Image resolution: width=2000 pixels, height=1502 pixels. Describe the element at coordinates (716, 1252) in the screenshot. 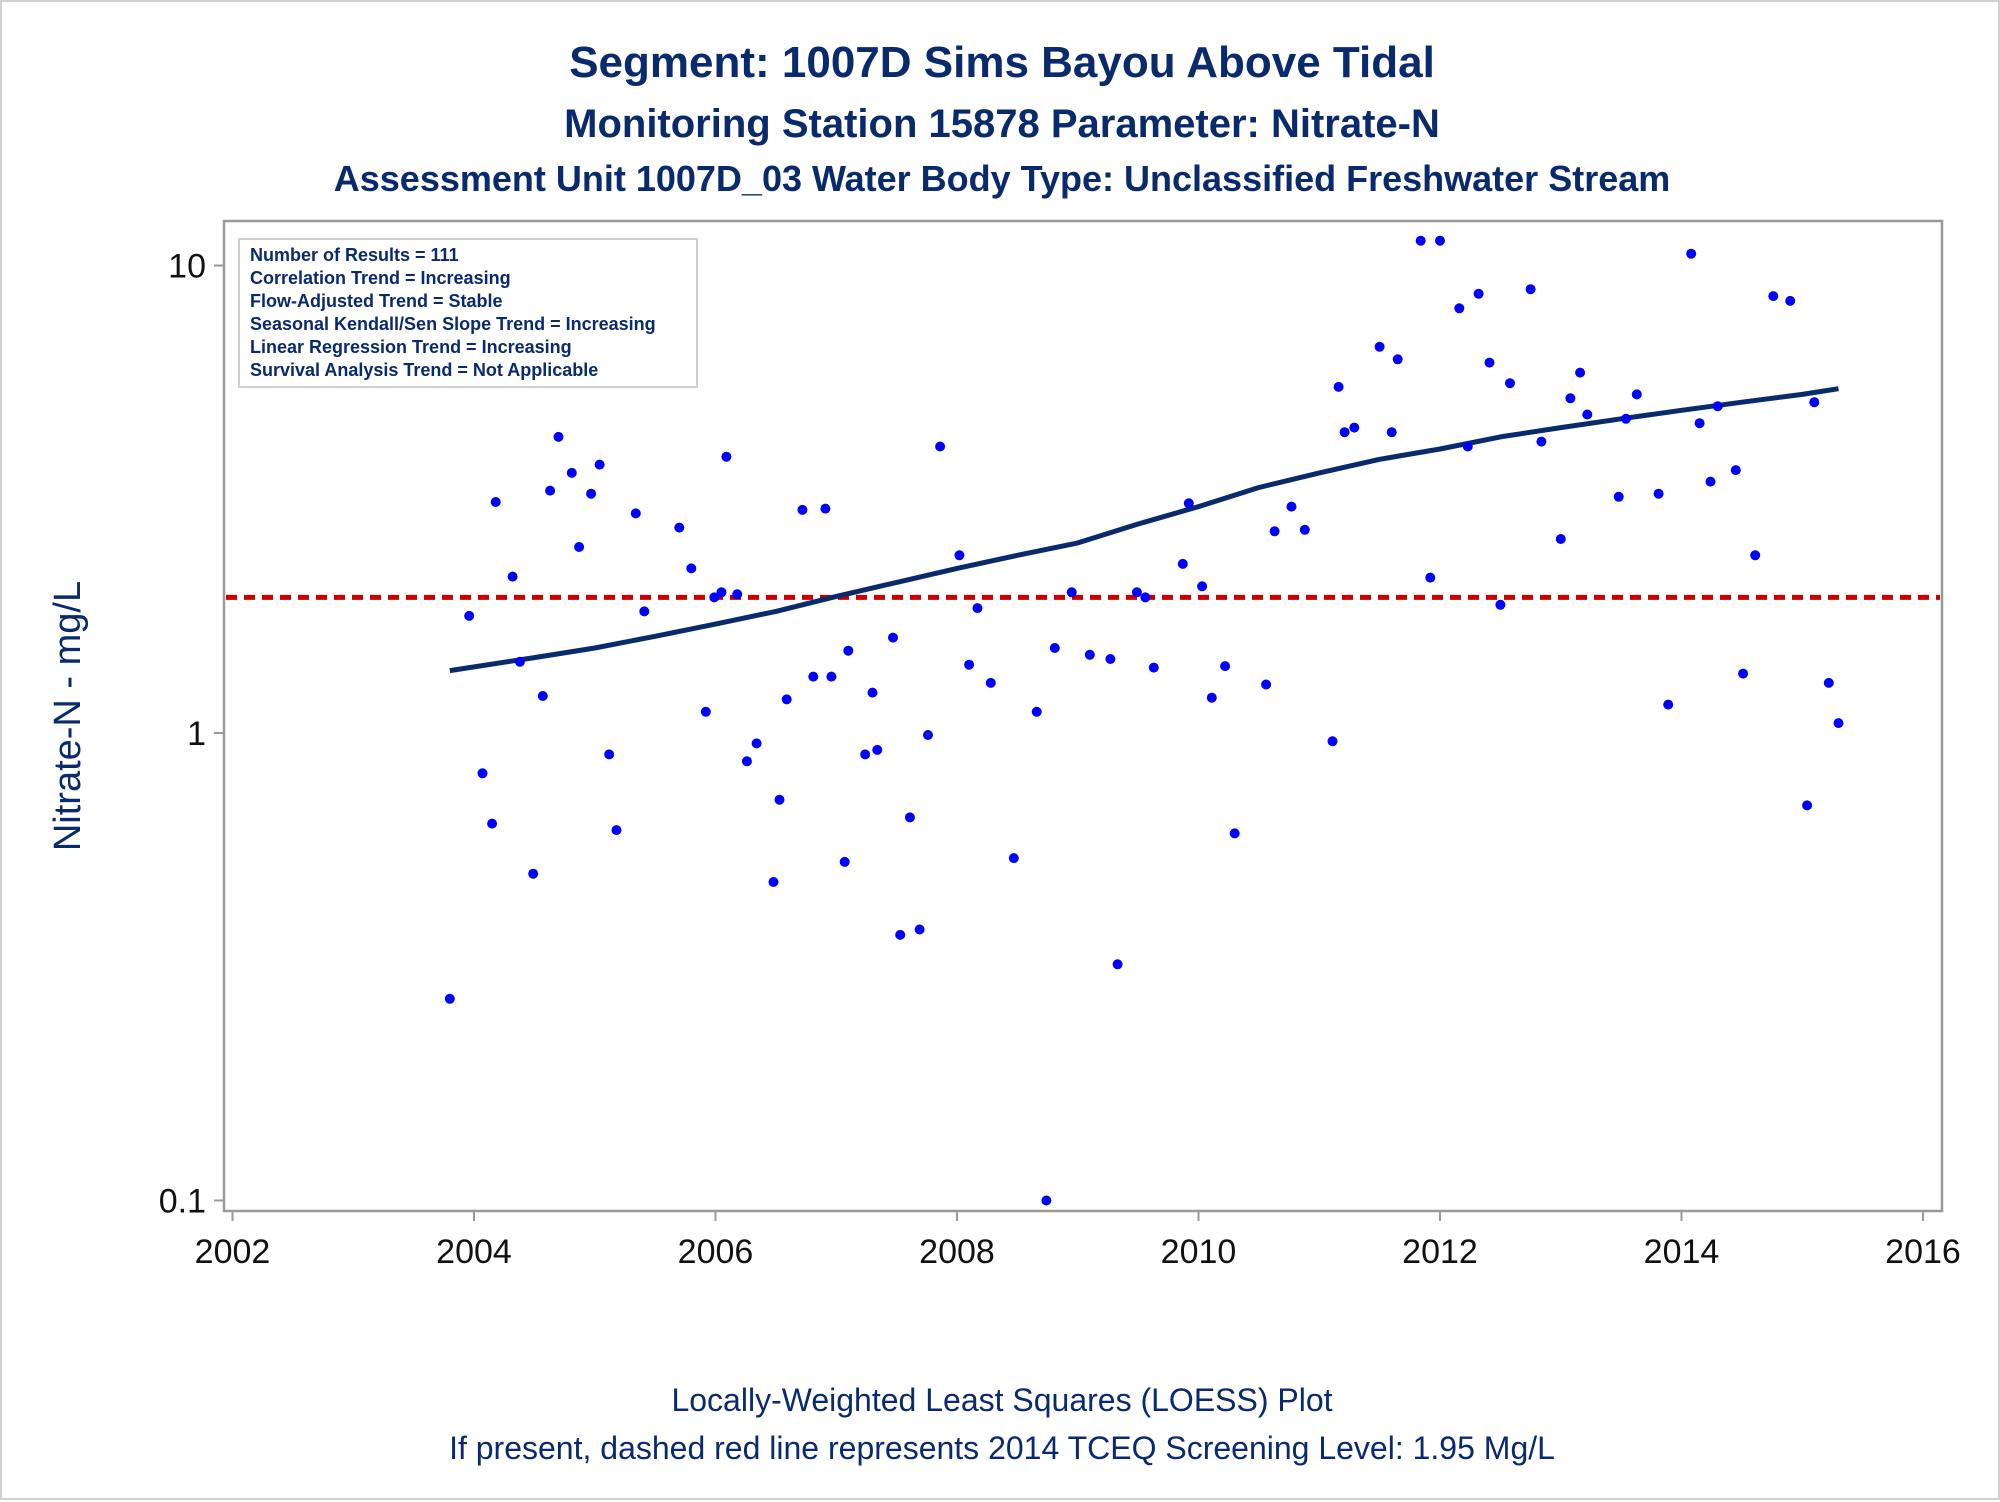

I see `x-tick-label: 2006` at that location.